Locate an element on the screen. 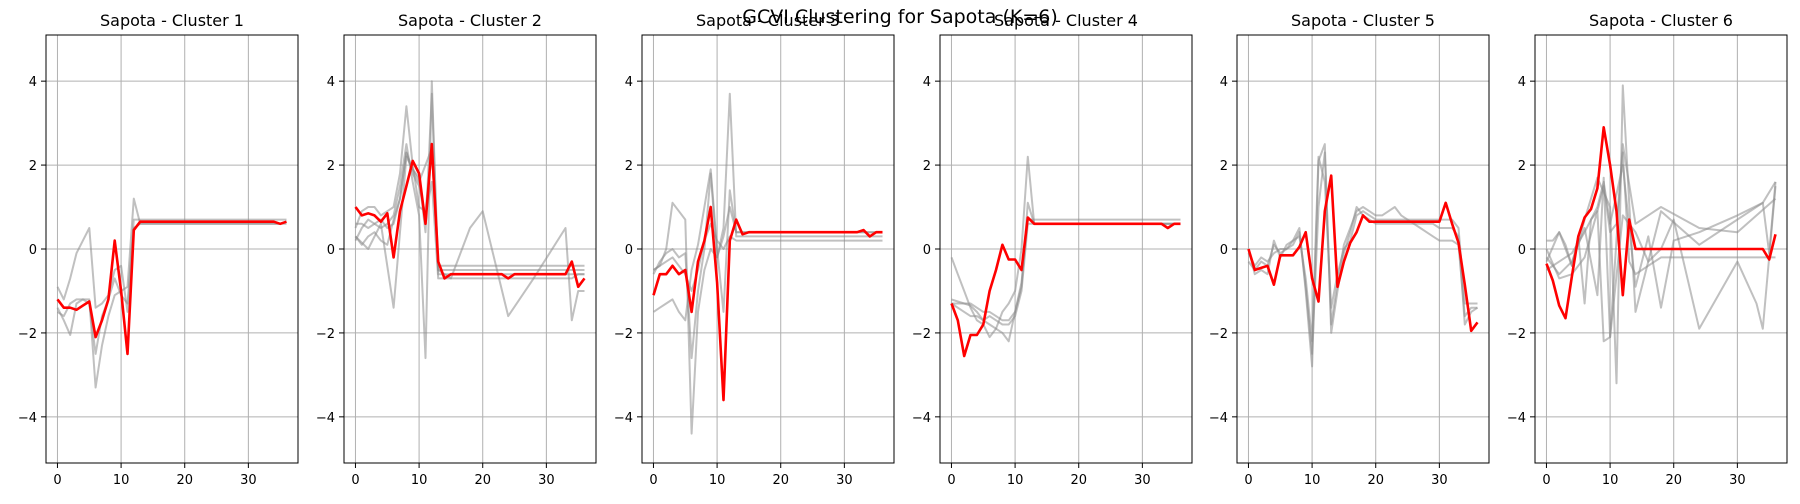 The width and height of the screenshot is (1800, 504). panel-title: Sapota - Cluster 4 is located at coordinates (1066, 20).